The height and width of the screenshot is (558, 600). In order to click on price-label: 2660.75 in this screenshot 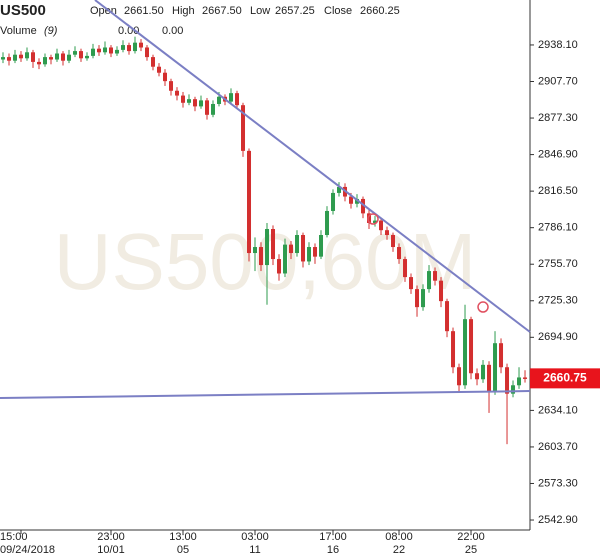, I will do `click(565, 378)`.